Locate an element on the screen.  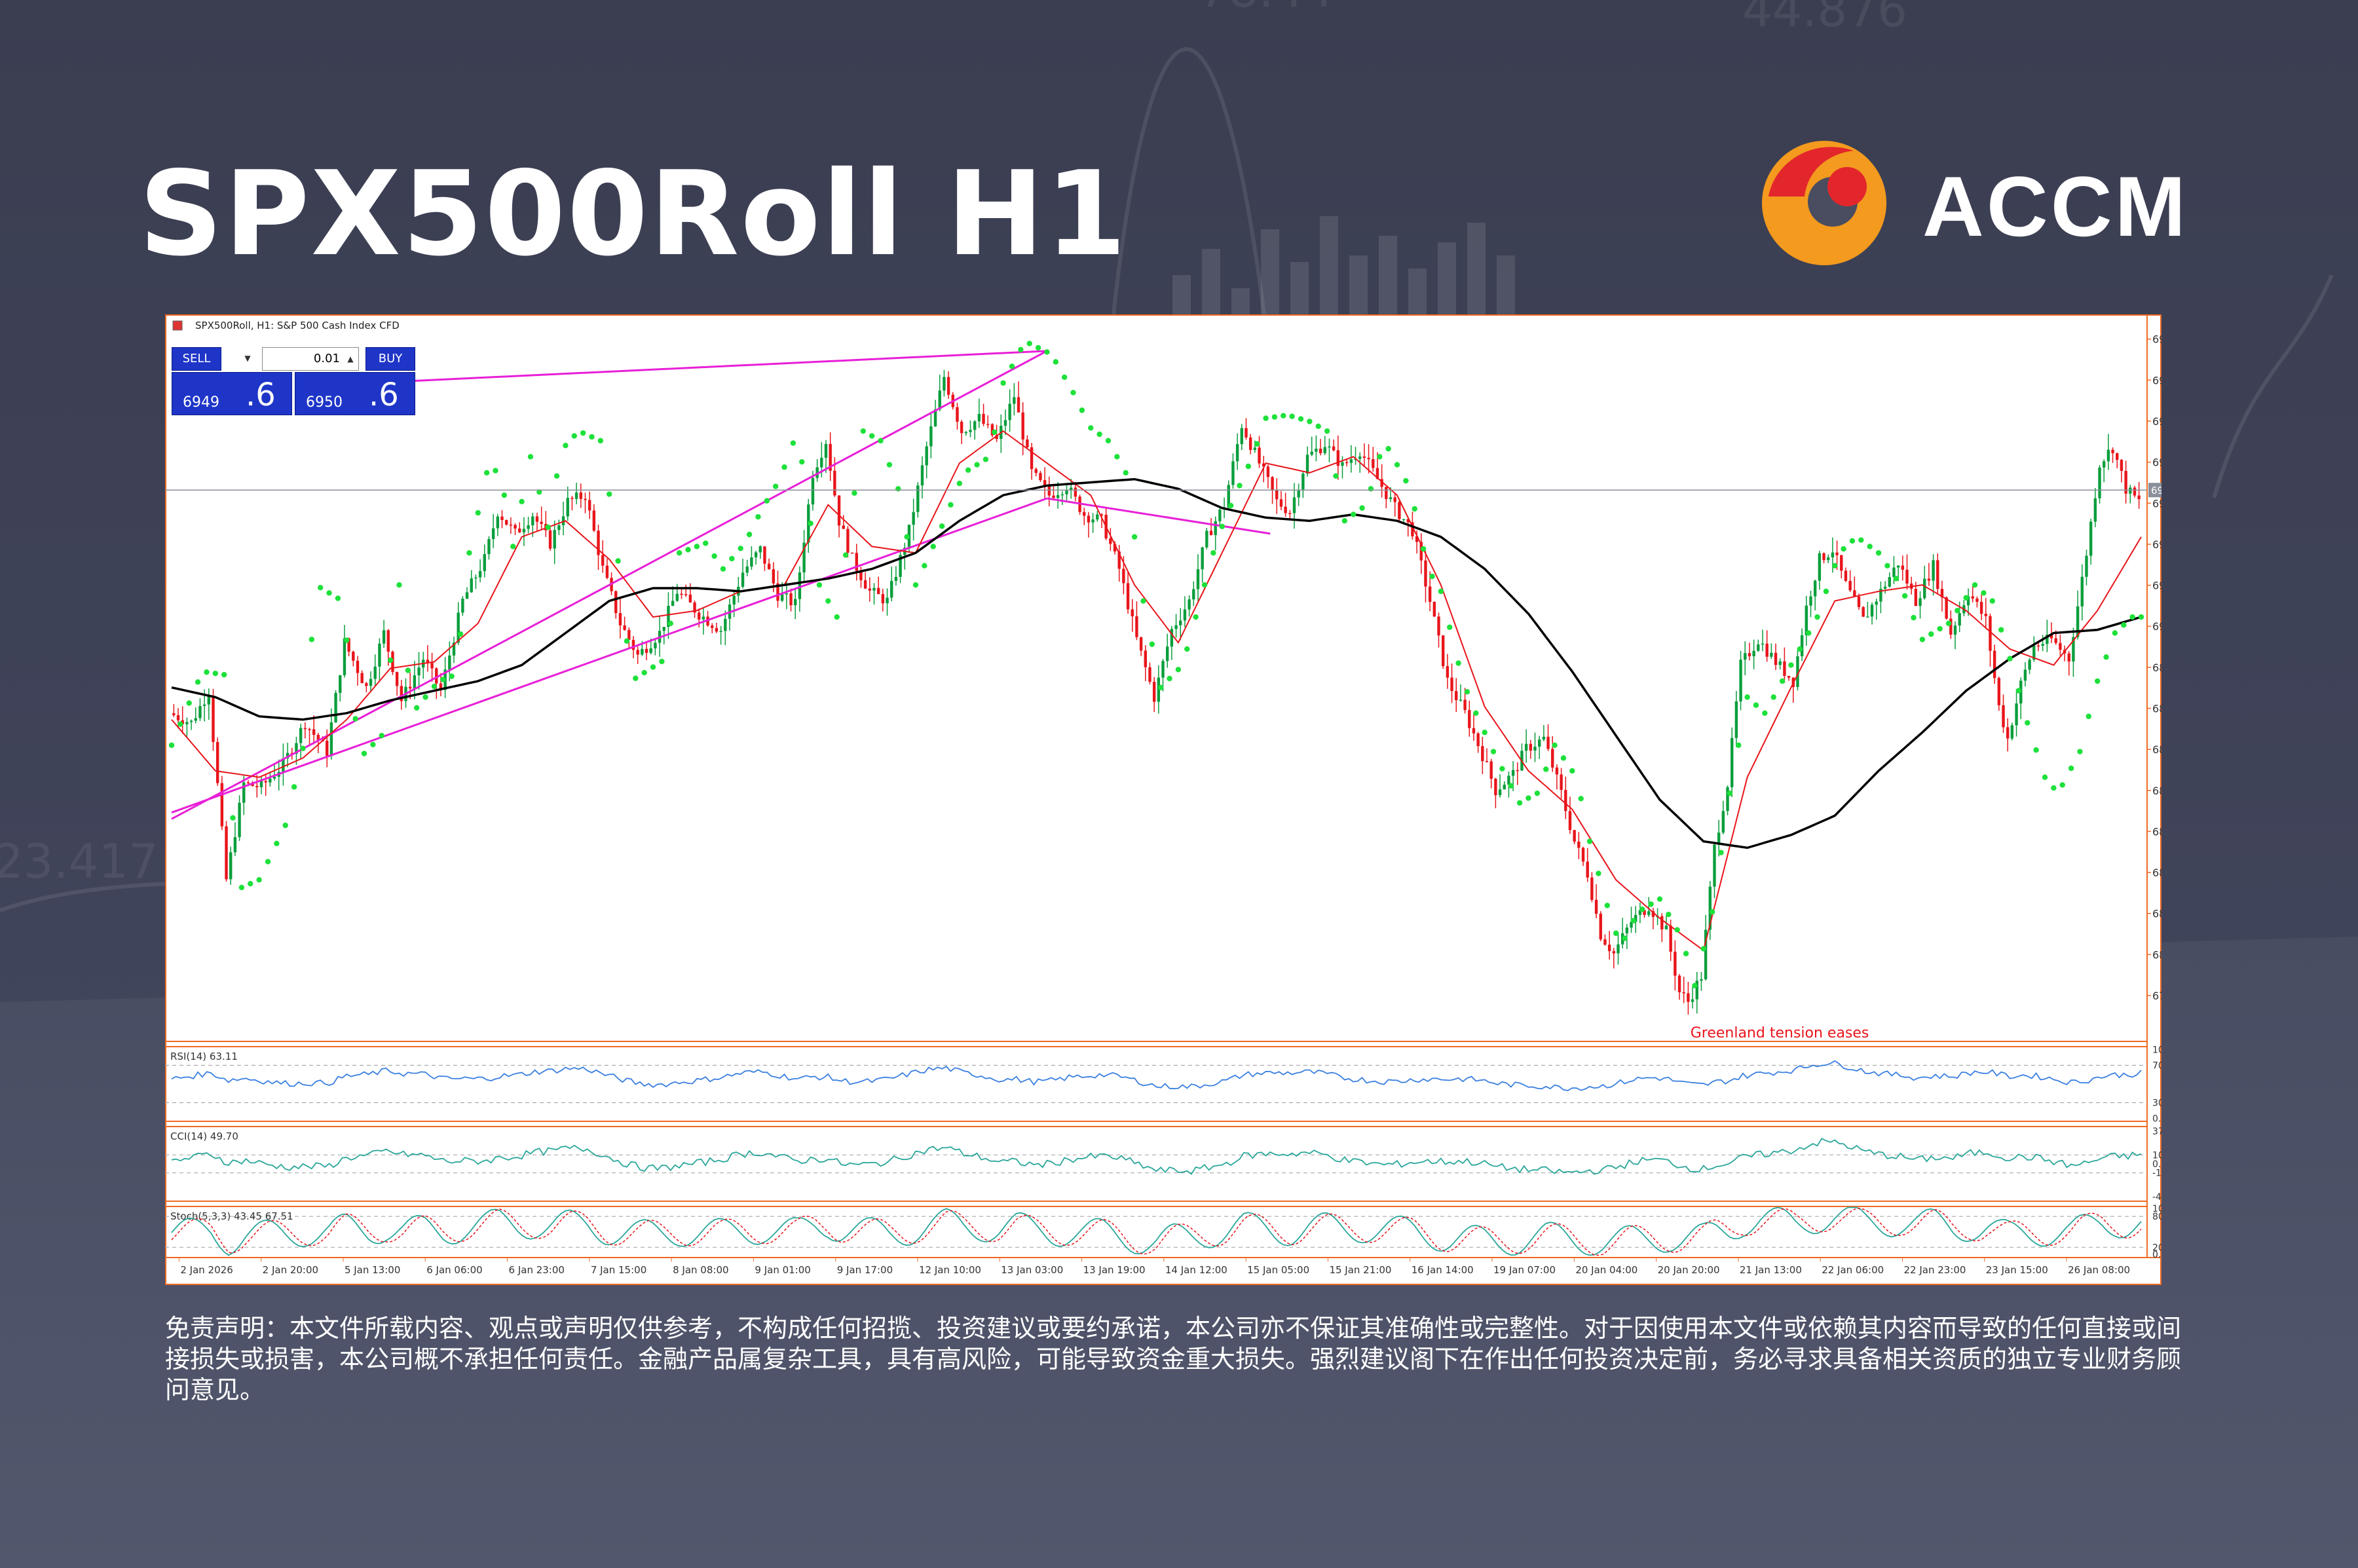
time-tick-label: 6 Jan 23:00 is located at coordinates (537, 1270).